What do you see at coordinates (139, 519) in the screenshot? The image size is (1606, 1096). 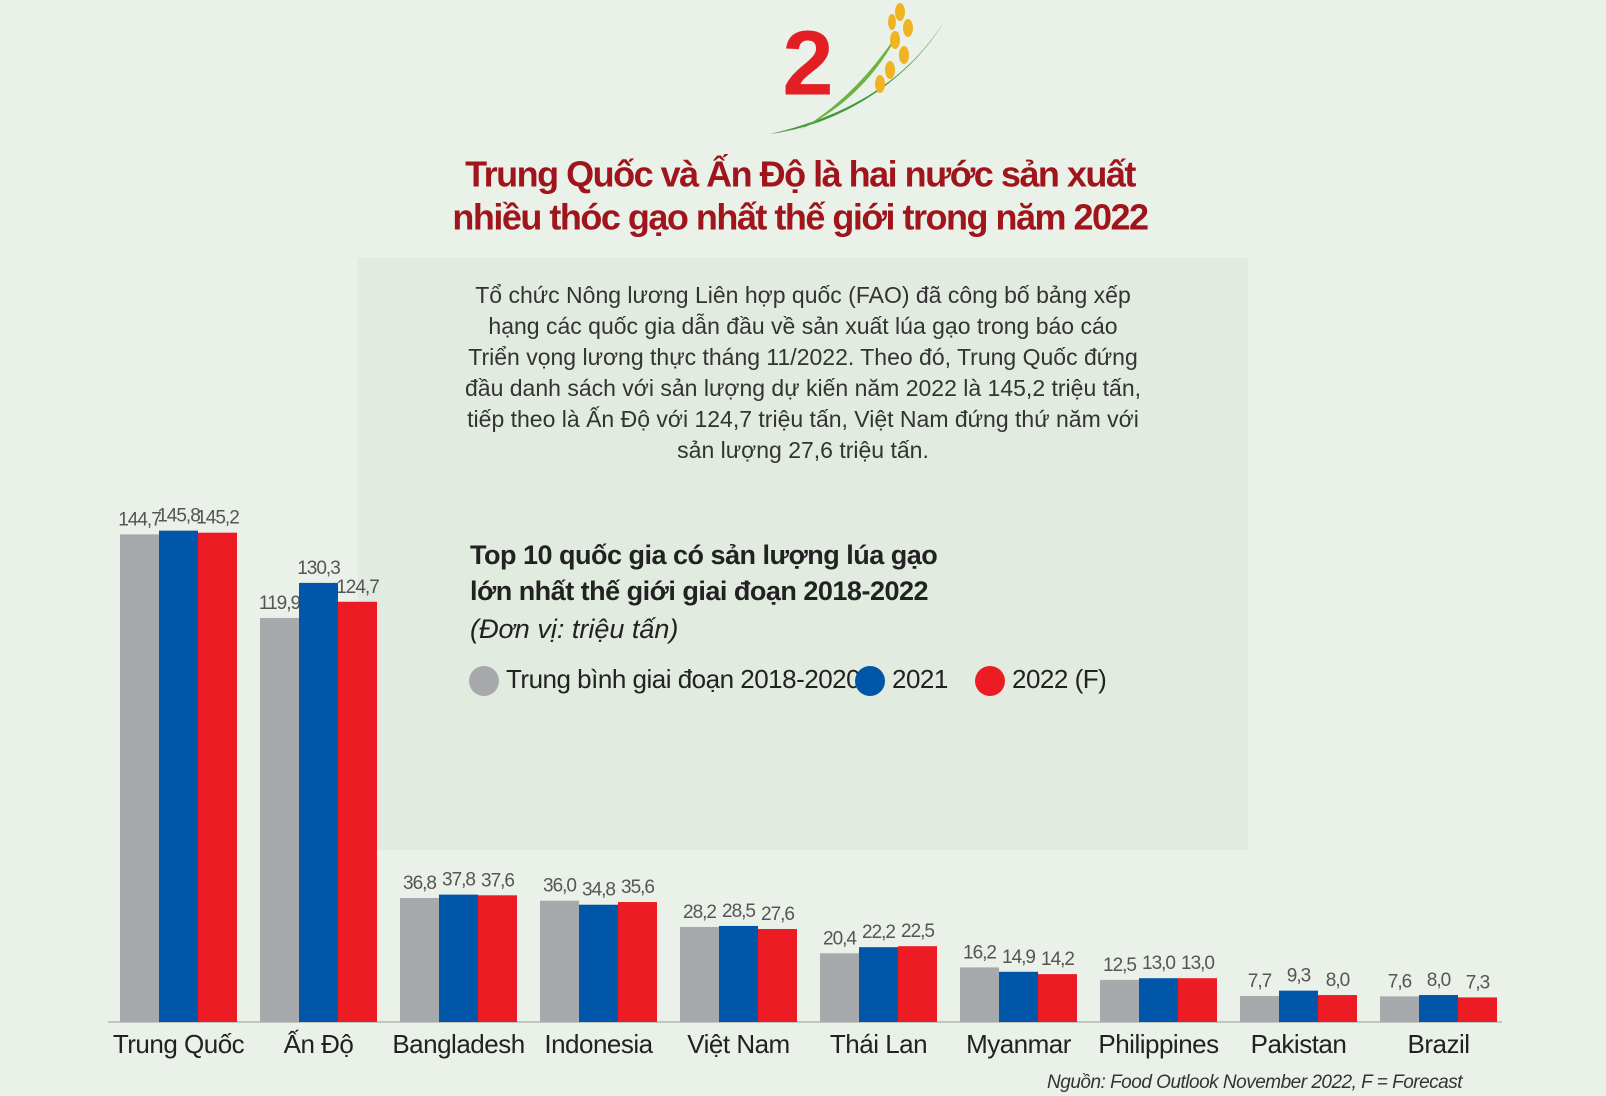 I see `value-label: 144,7` at bounding box center [139, 519].